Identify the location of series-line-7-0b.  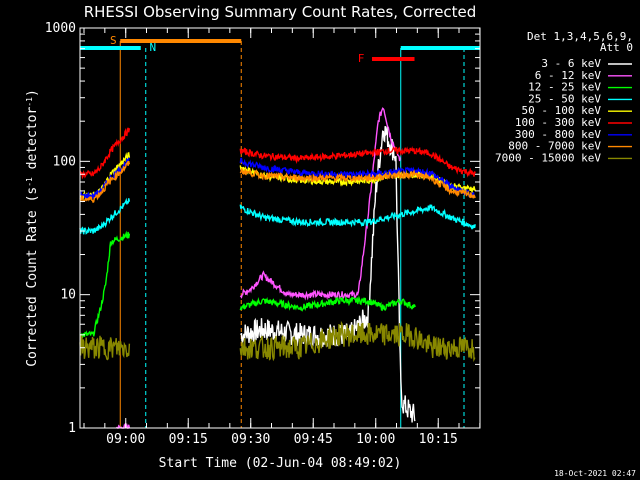
(105, 182).